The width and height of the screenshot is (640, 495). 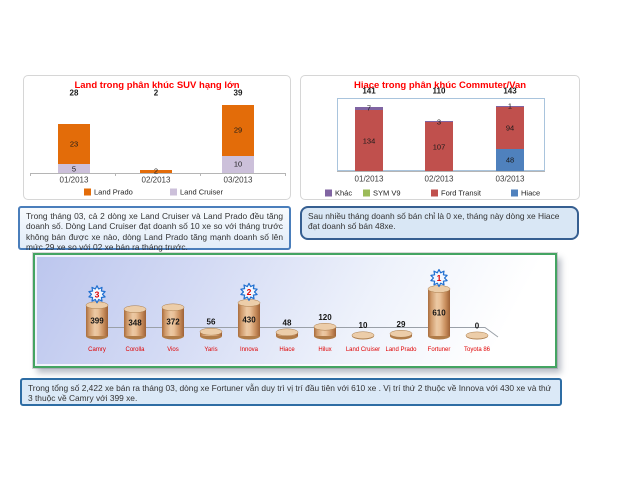 What do you see at coordinates (369, 91) in the screenshot?
I see `bar-total-label: 141` at bounding box center [369, 91].